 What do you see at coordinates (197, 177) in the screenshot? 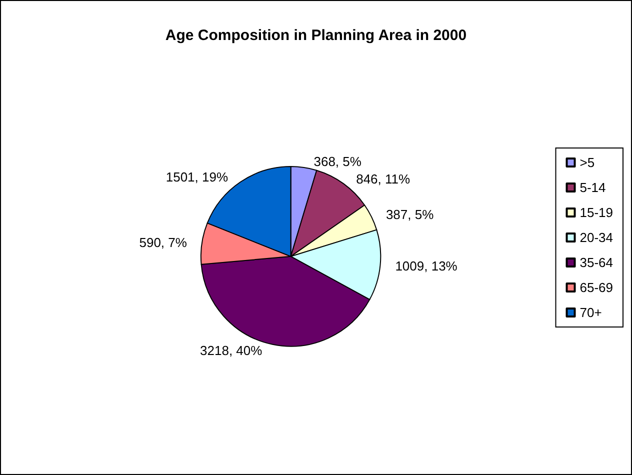
I see `data-label: 1501, 19%` at bounding box center [197, 177].